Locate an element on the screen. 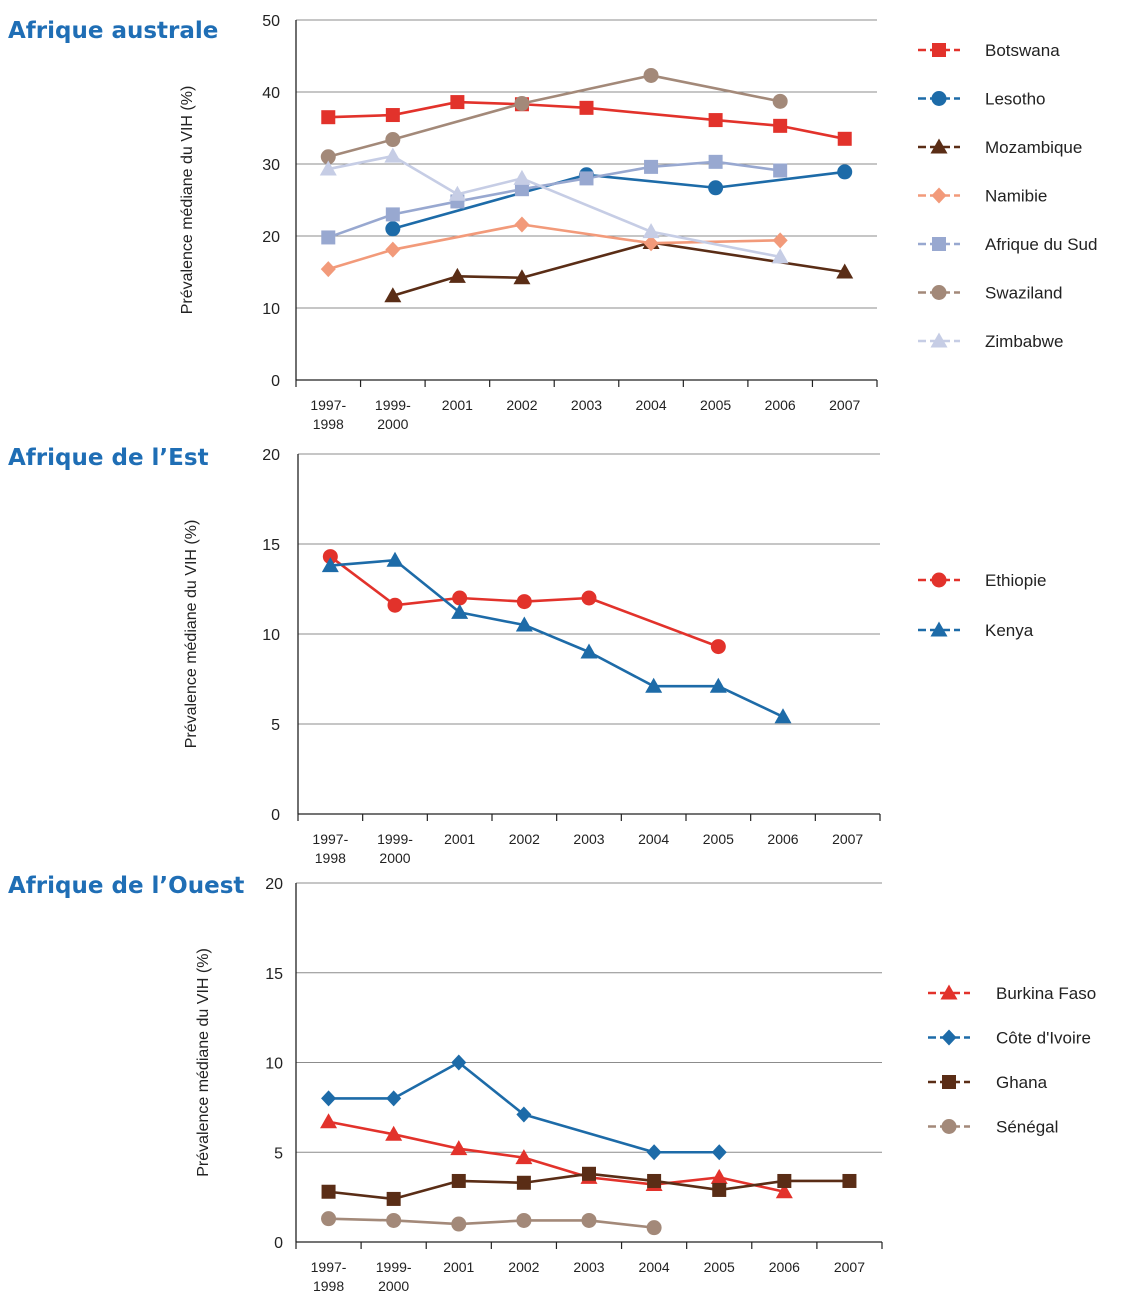 The width and height of the screenshot is (1134, 1299). legend-label: Kenya is located at coordinates (1009, 630).